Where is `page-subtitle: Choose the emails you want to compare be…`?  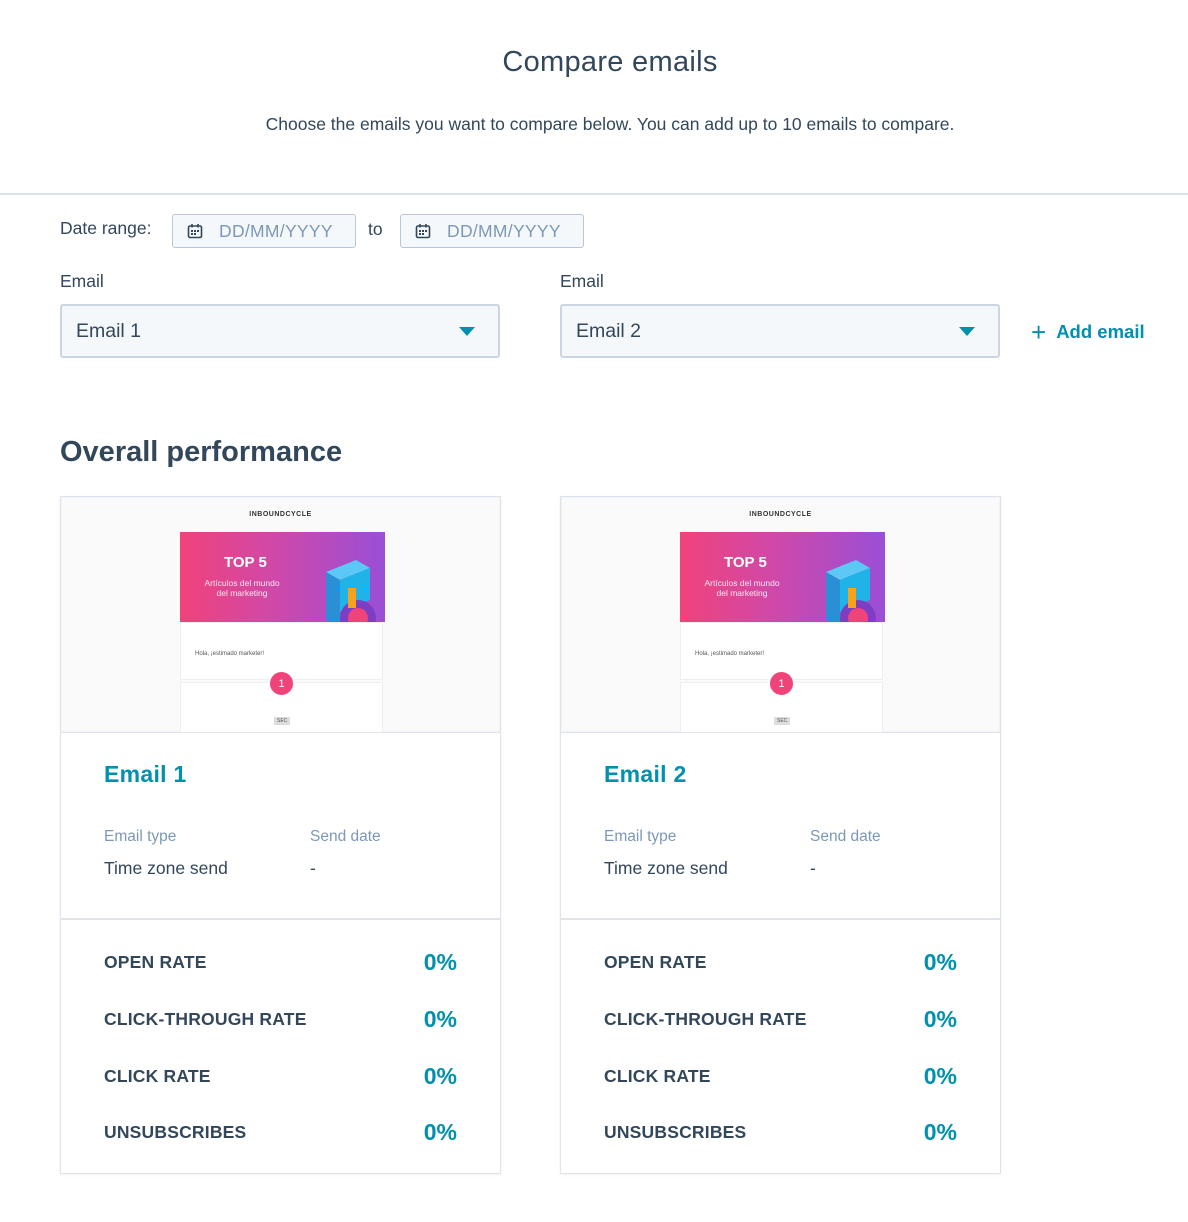 page-subtitle: Choose the emails you want to compare be… is located at coordinates (610, 124).